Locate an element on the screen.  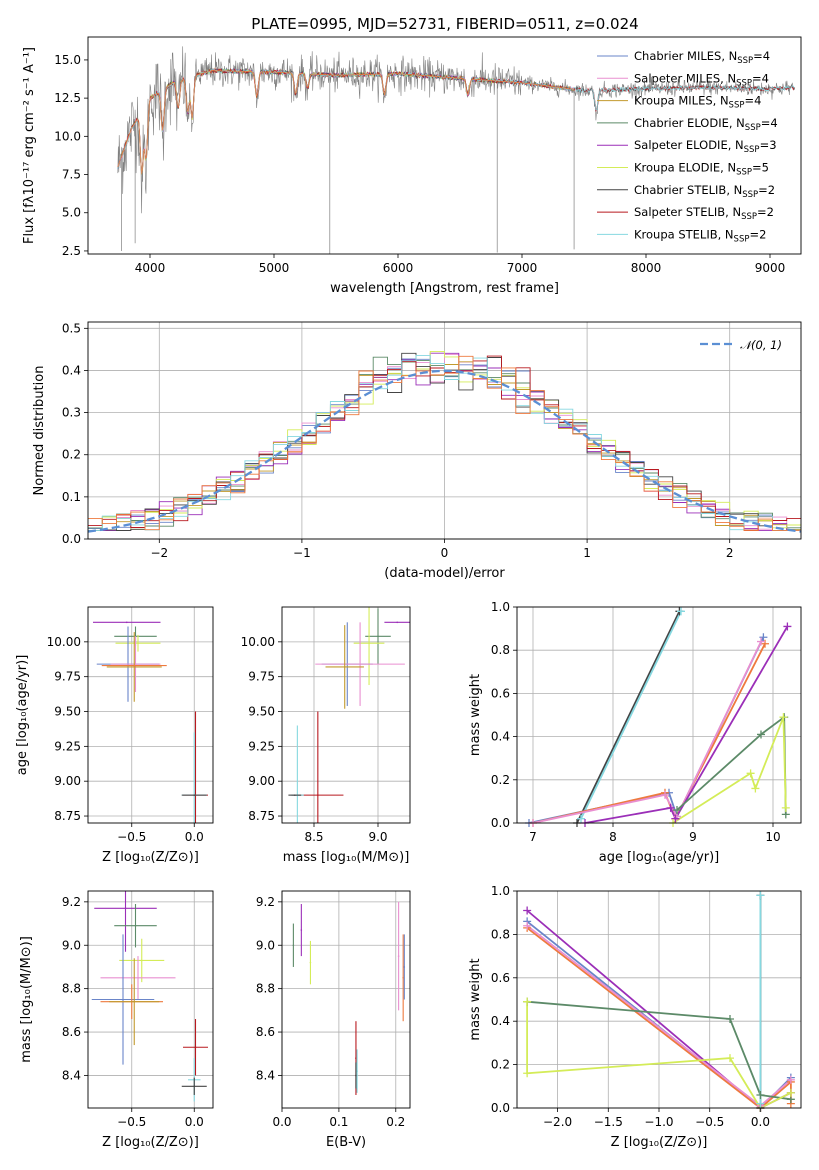
residual-histogram-orange is located at coordinates (444, 443).